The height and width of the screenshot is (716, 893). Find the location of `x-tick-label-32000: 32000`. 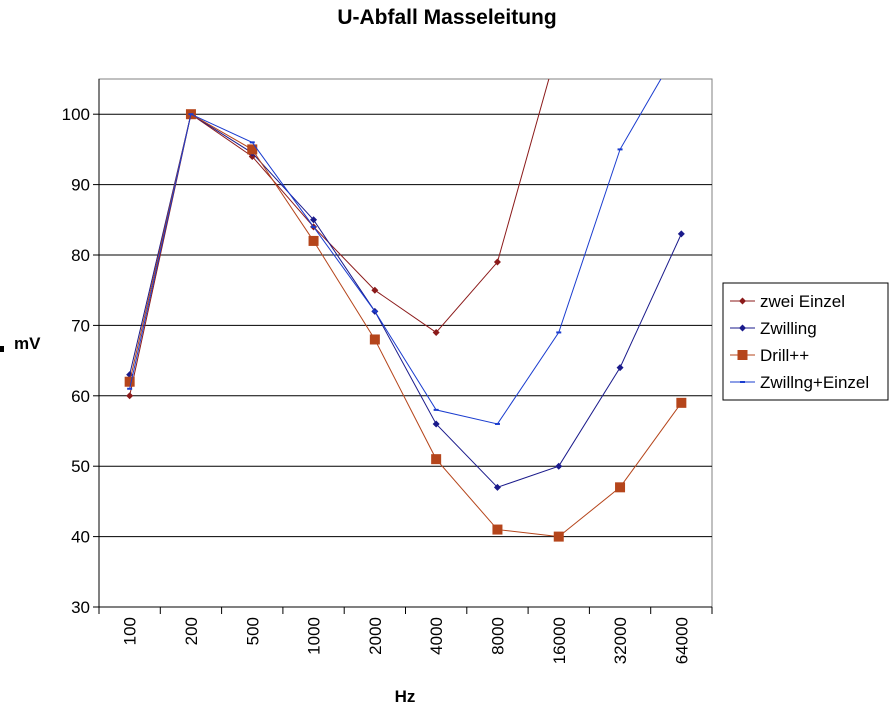

x-tick-label-32000: 32000 is located at coordinates (620, 640).